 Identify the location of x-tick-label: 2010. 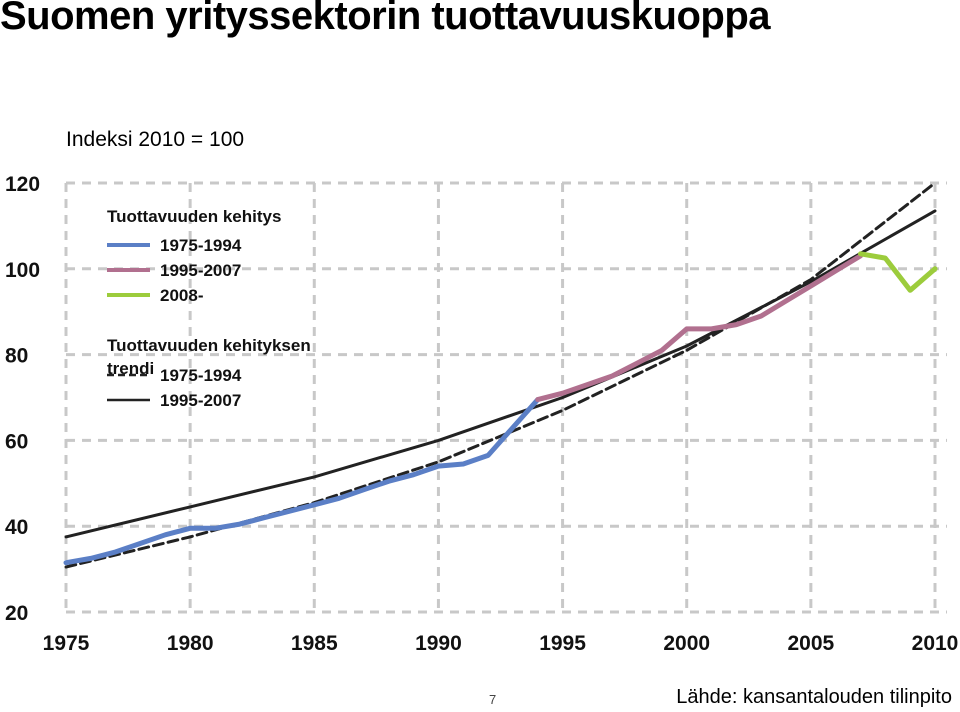
(935, 643).